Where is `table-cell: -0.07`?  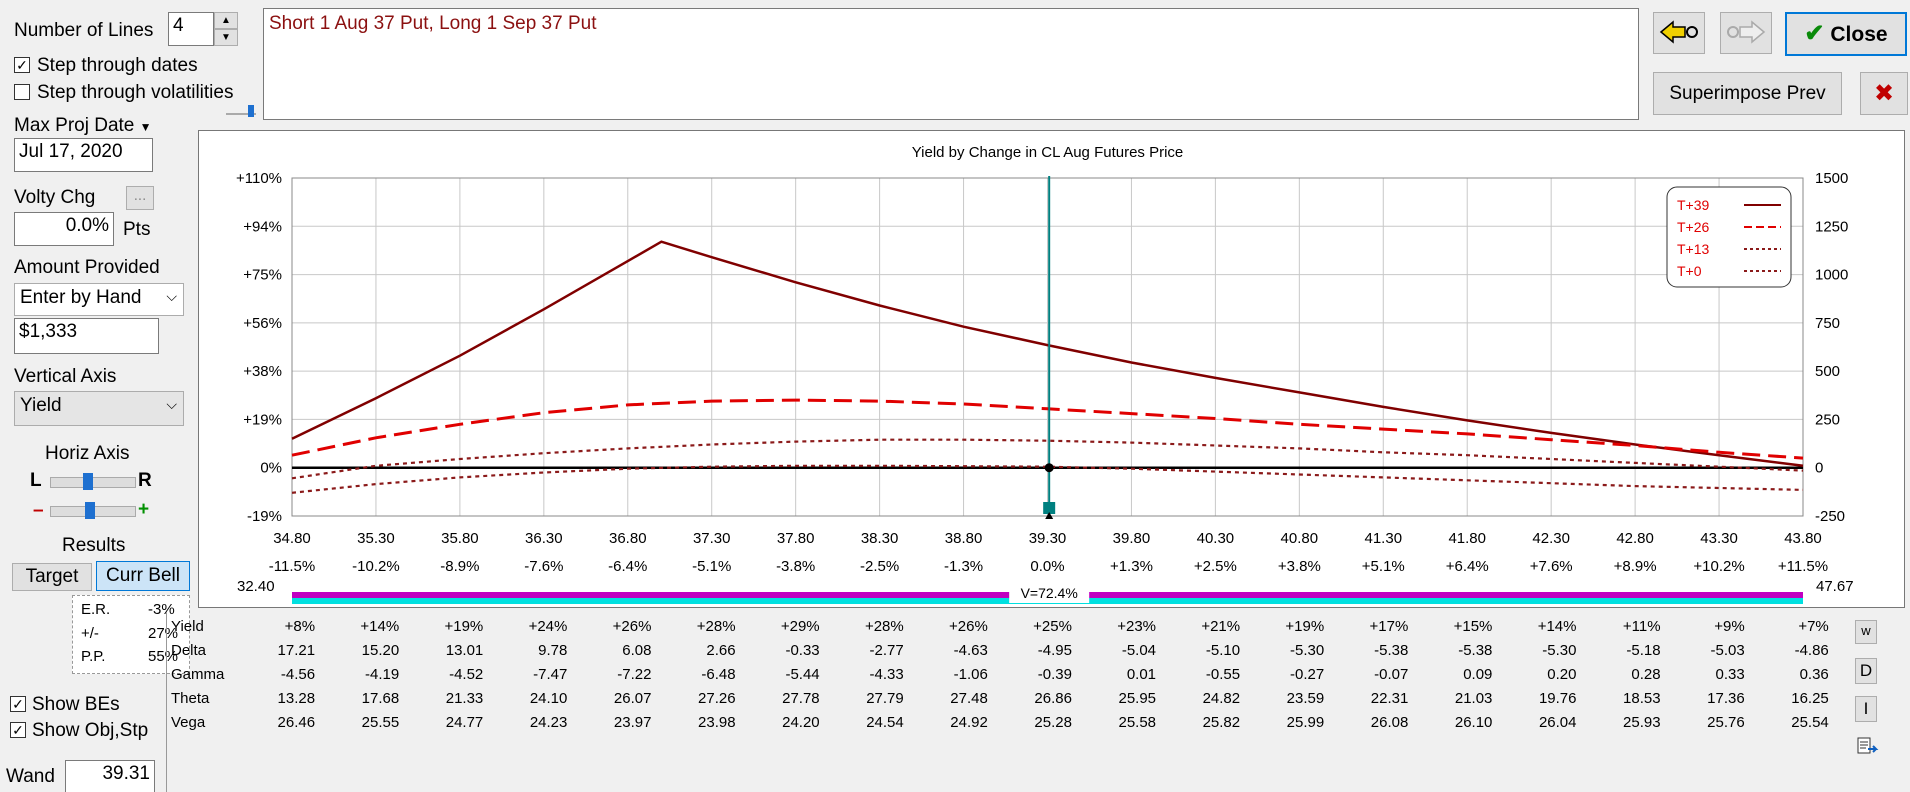 table-cell: -0.07 is located at coordinates (1391, 674).